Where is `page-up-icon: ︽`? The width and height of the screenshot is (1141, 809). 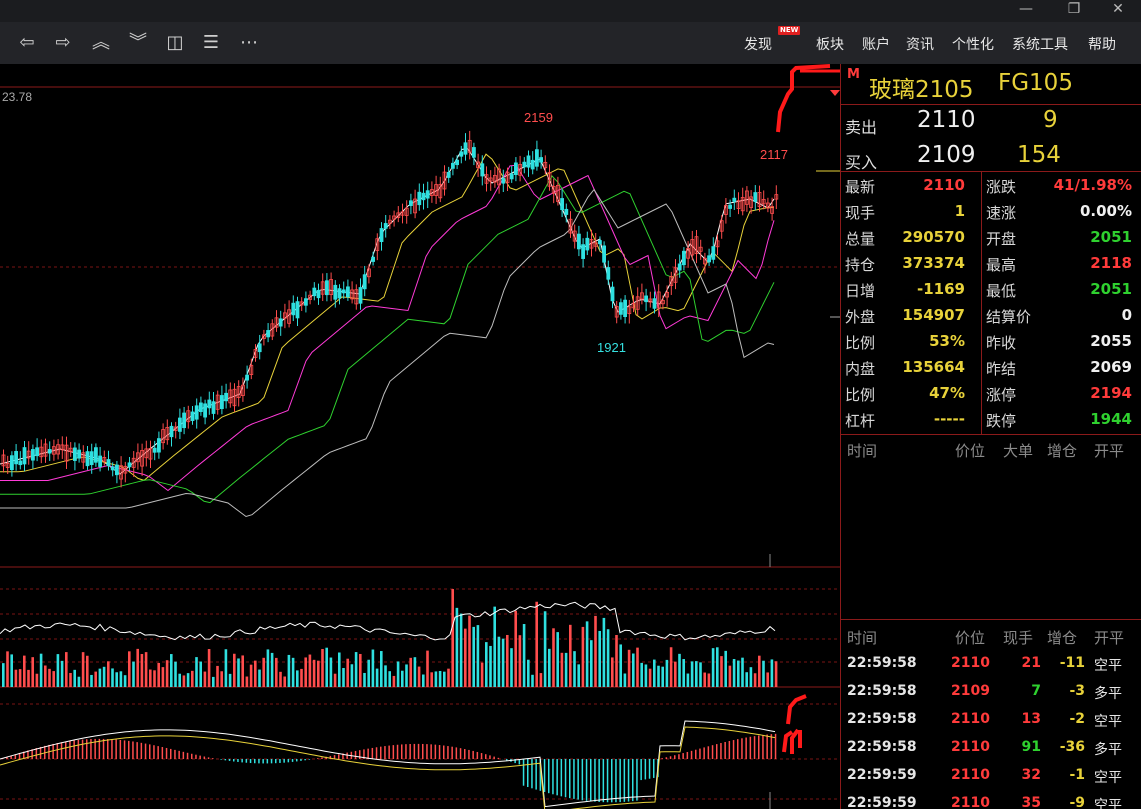
page-up-icon: ︽ is located at coordinates (101, 42).